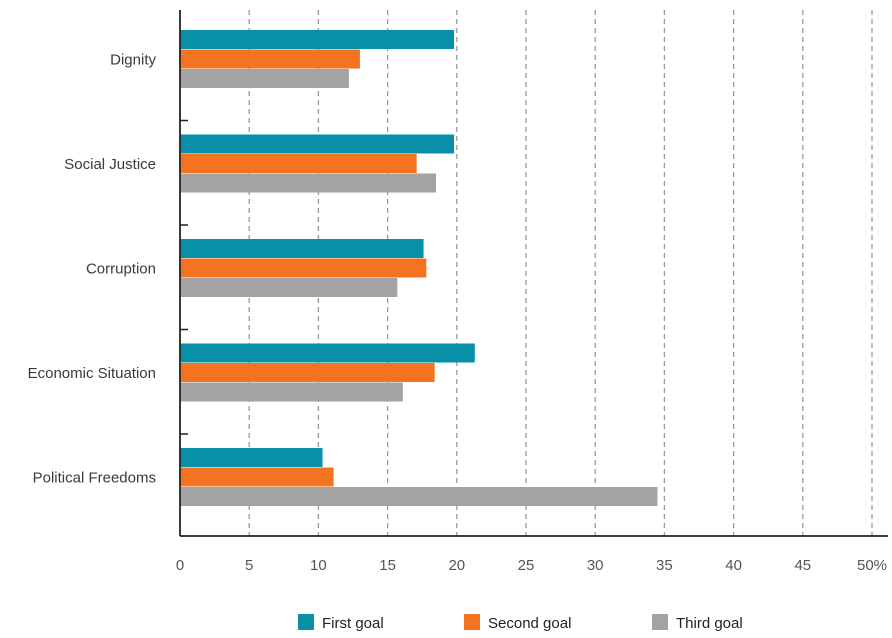  I want to click on x-tick-label: 20, so click(456, 565).